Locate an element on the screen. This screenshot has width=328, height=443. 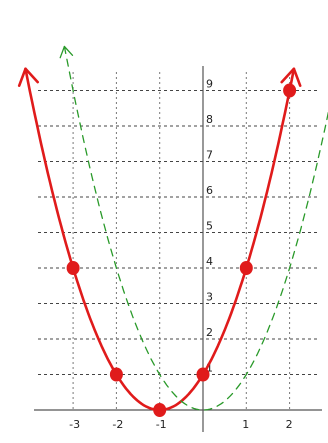
x-tick-label: -3 is located at coordinates (74, 424).